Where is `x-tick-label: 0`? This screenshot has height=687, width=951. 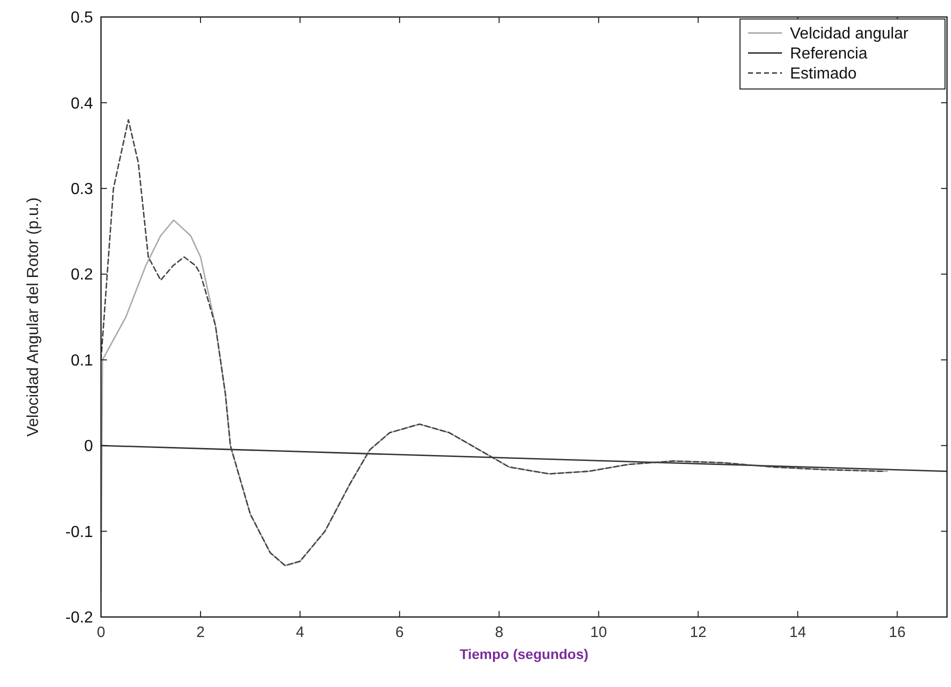
x-tick-label: 0 is located at coordinates (101, 632).